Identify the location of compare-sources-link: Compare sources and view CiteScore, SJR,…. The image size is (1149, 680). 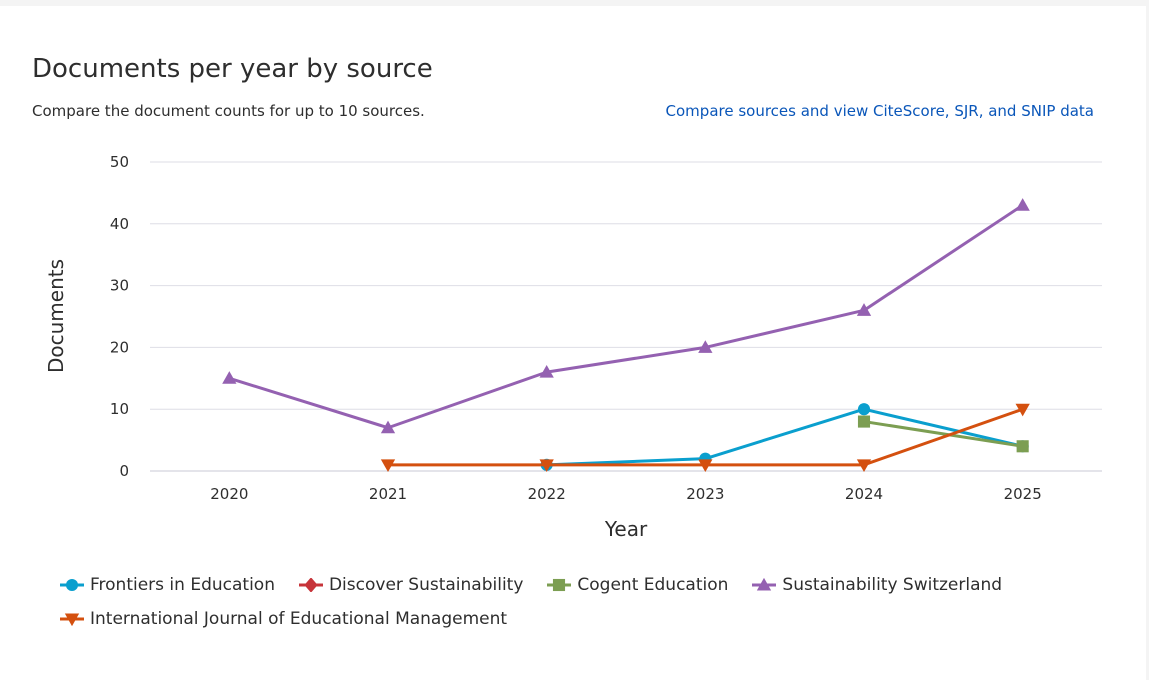
(879, 111).